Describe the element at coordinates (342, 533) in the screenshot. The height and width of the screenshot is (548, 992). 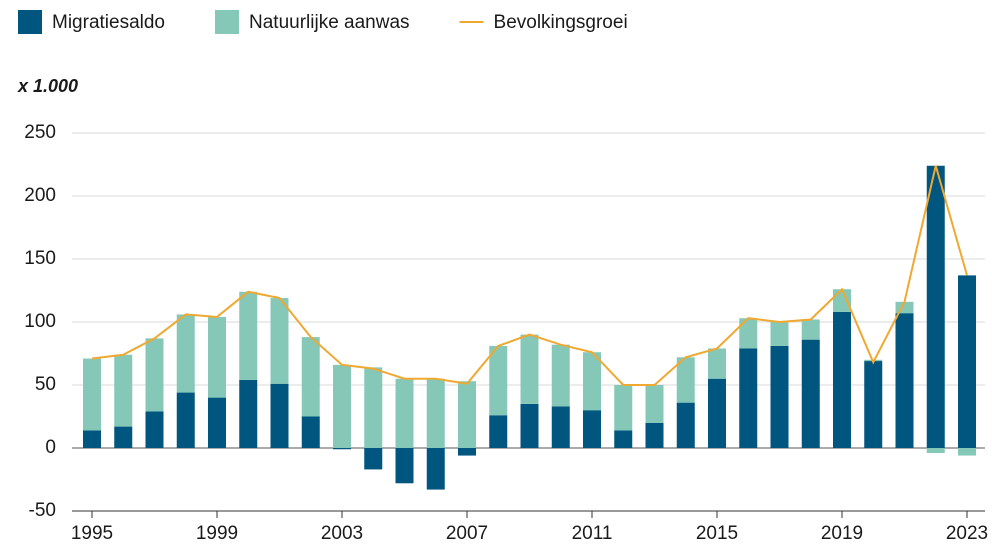
I see `x-tick-label: 2003` at that location.